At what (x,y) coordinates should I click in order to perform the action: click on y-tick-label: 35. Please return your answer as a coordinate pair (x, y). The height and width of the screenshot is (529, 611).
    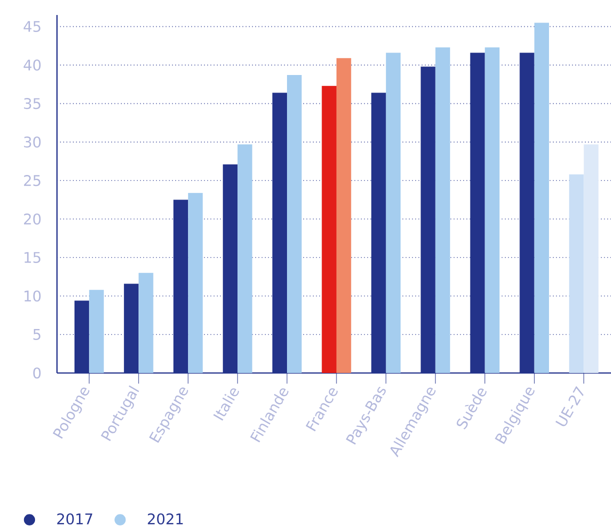
    Looking at the image, I should click on (32, 104).